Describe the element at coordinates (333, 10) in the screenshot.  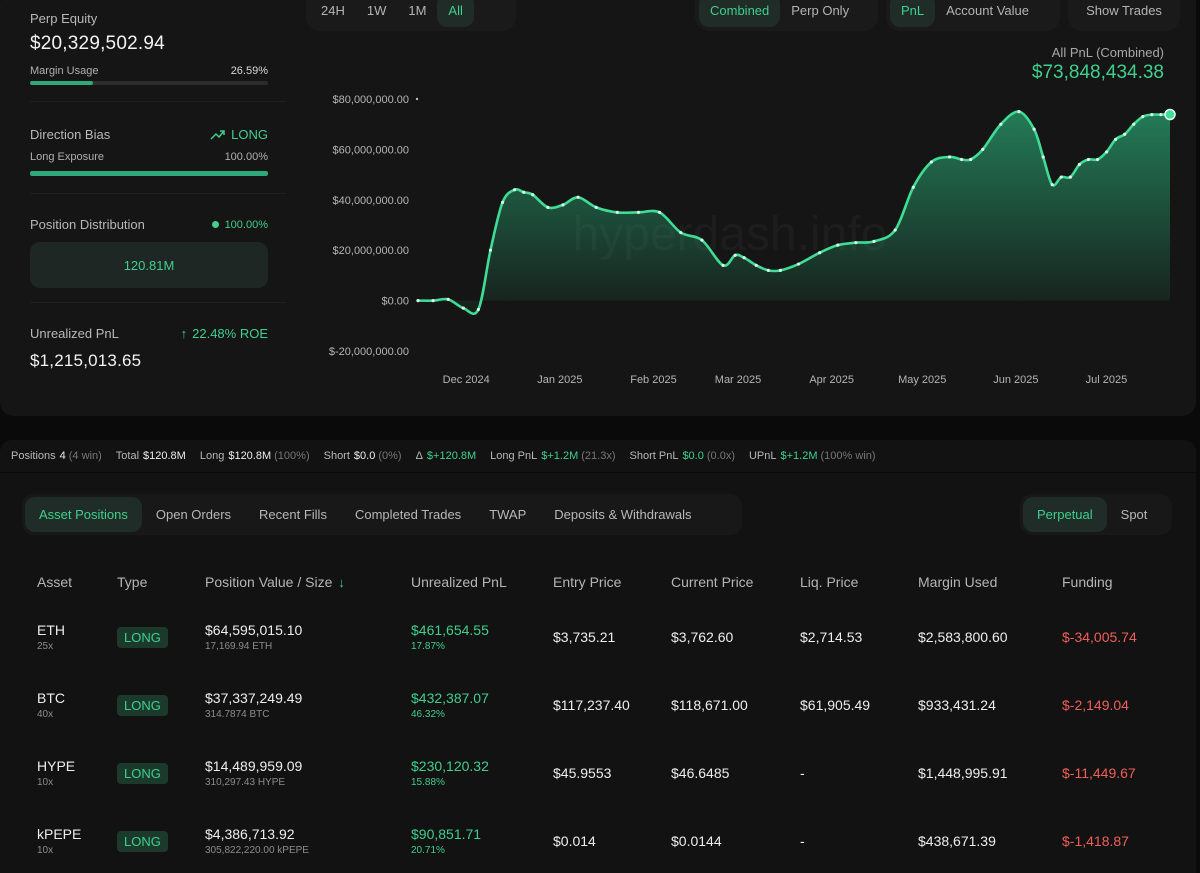
I see `range-button-24h: 24H` at that location.